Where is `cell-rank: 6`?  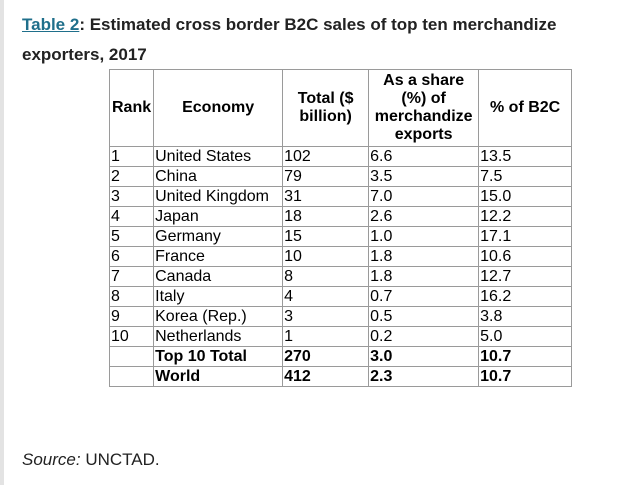 cell-rank: 6 is located at coordinates (131, 256).